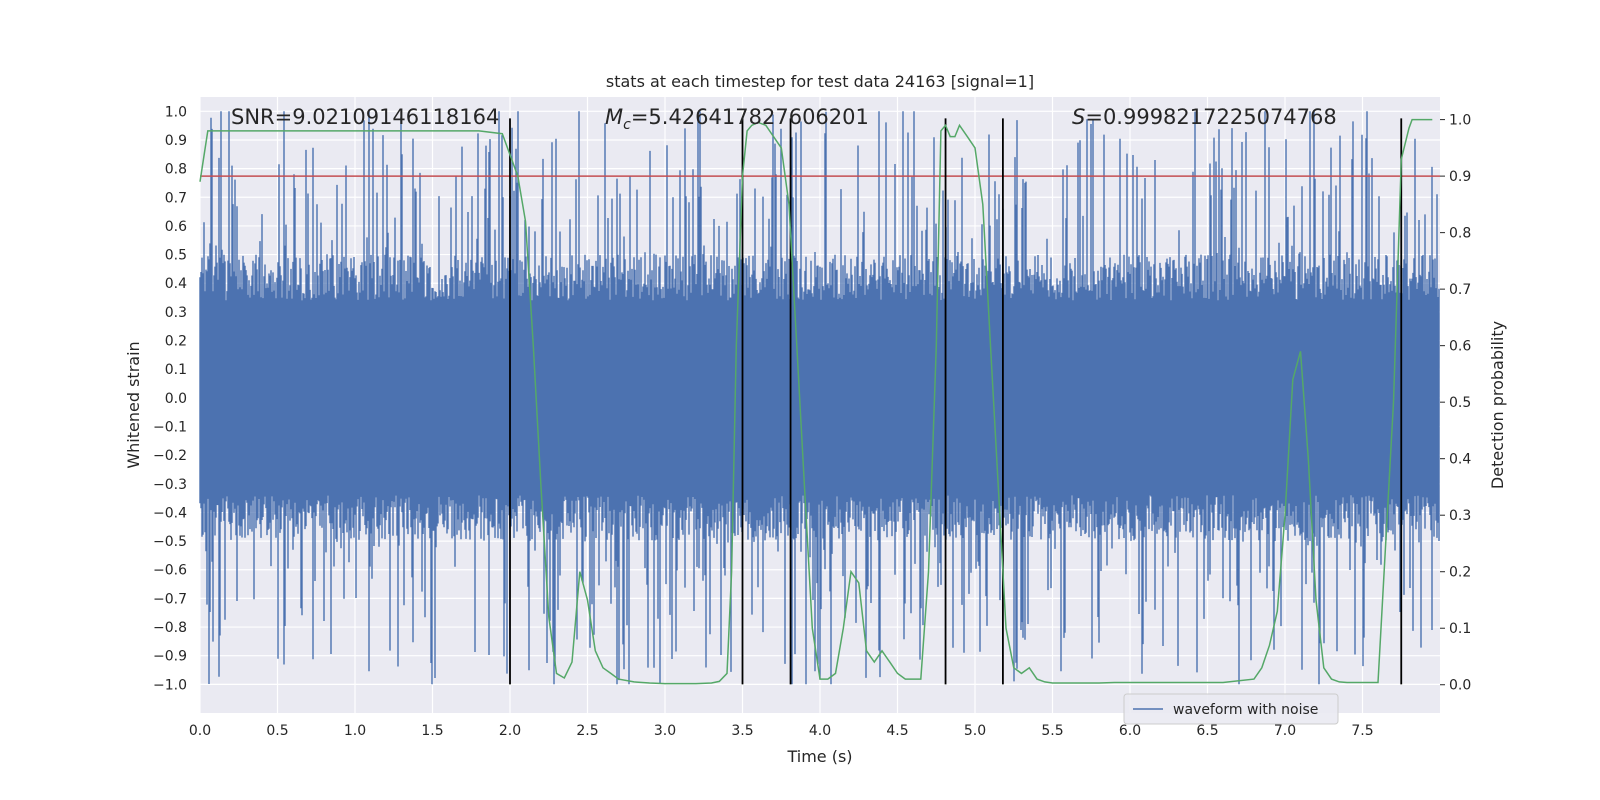  Describe the element at coordinates (1460, 347) in the screenshot. I see `y2-tick-4: 0.6` at that location.